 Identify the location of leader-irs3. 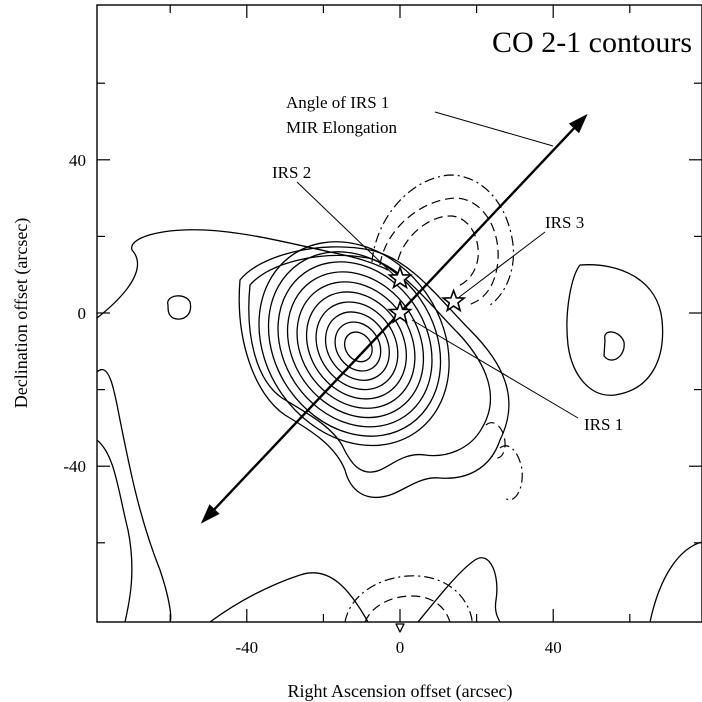
(501, 265).